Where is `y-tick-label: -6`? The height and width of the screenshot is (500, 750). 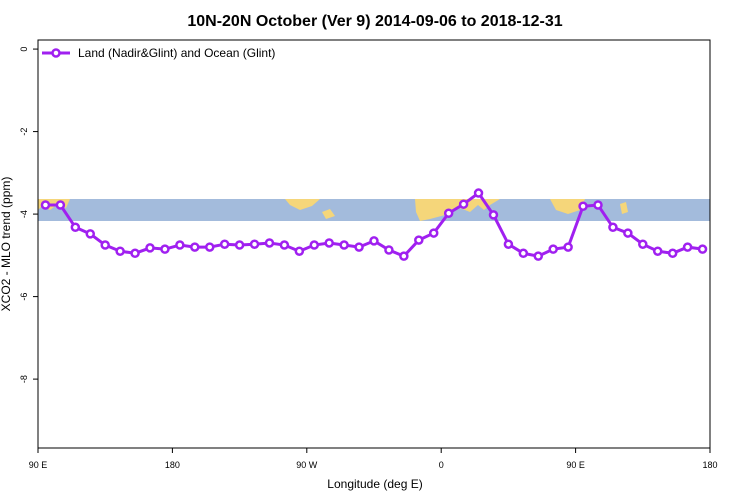
y-tick-label: -6 is located at coordinates (24, 297).